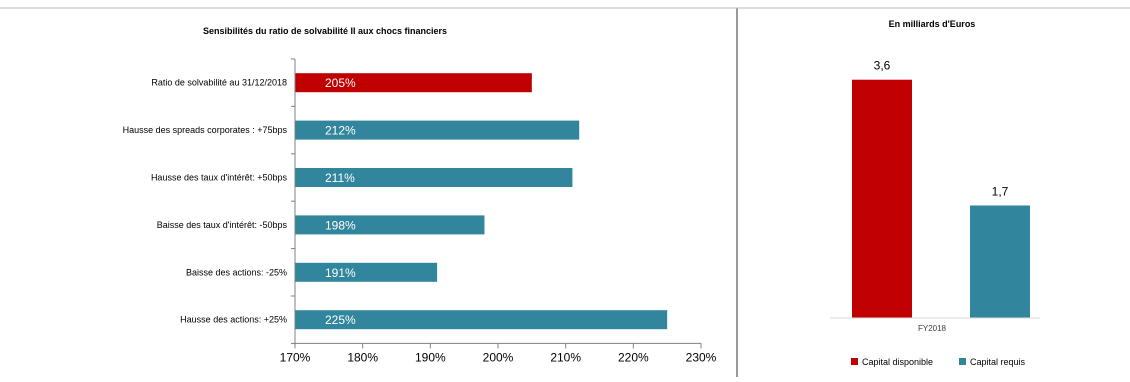  What do you see at coordinates (897, 362) in the screenshot?
I see `legend-label: Capital disponible` at bounding box center [897, 362].